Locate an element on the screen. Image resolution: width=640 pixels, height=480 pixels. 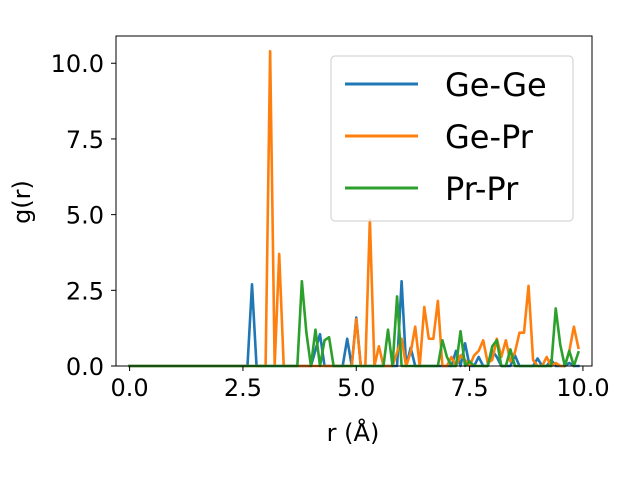
y-tick-label: 2.5 is located at coordinates (85, 291).